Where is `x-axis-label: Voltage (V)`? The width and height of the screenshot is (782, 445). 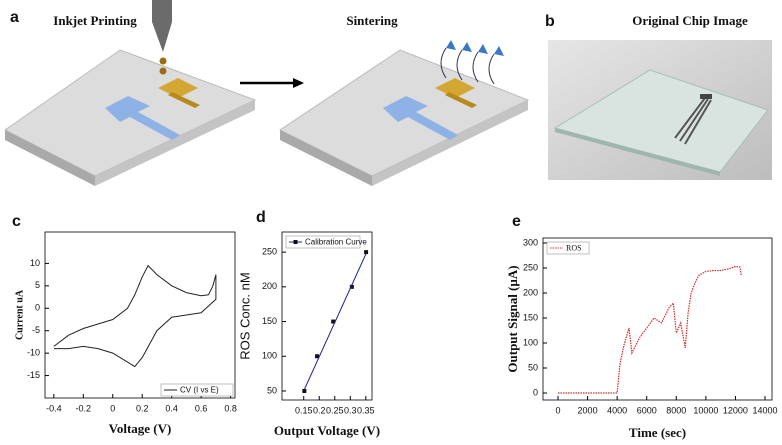
x-axis-label: Voltage (V) is located at coordinates (140, 428).